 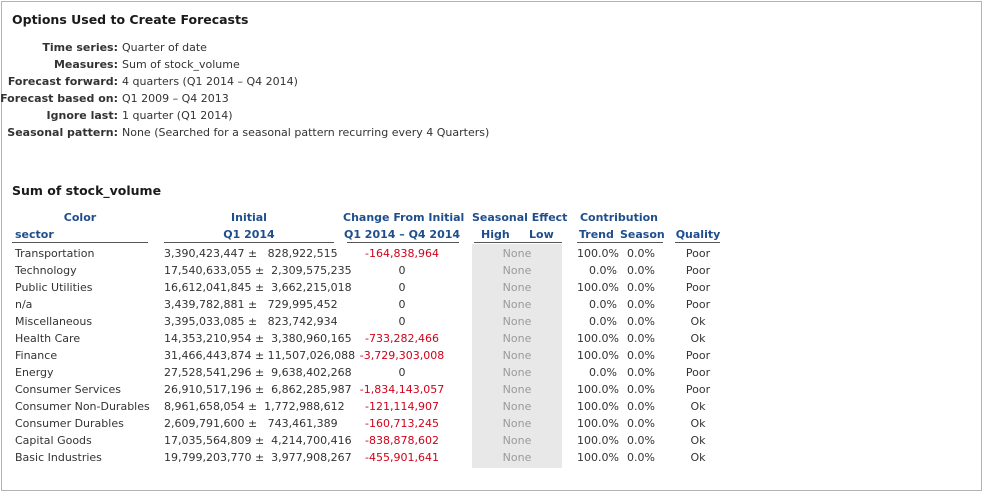 I want to click on header-color: Color, so click(x=80, y=217).